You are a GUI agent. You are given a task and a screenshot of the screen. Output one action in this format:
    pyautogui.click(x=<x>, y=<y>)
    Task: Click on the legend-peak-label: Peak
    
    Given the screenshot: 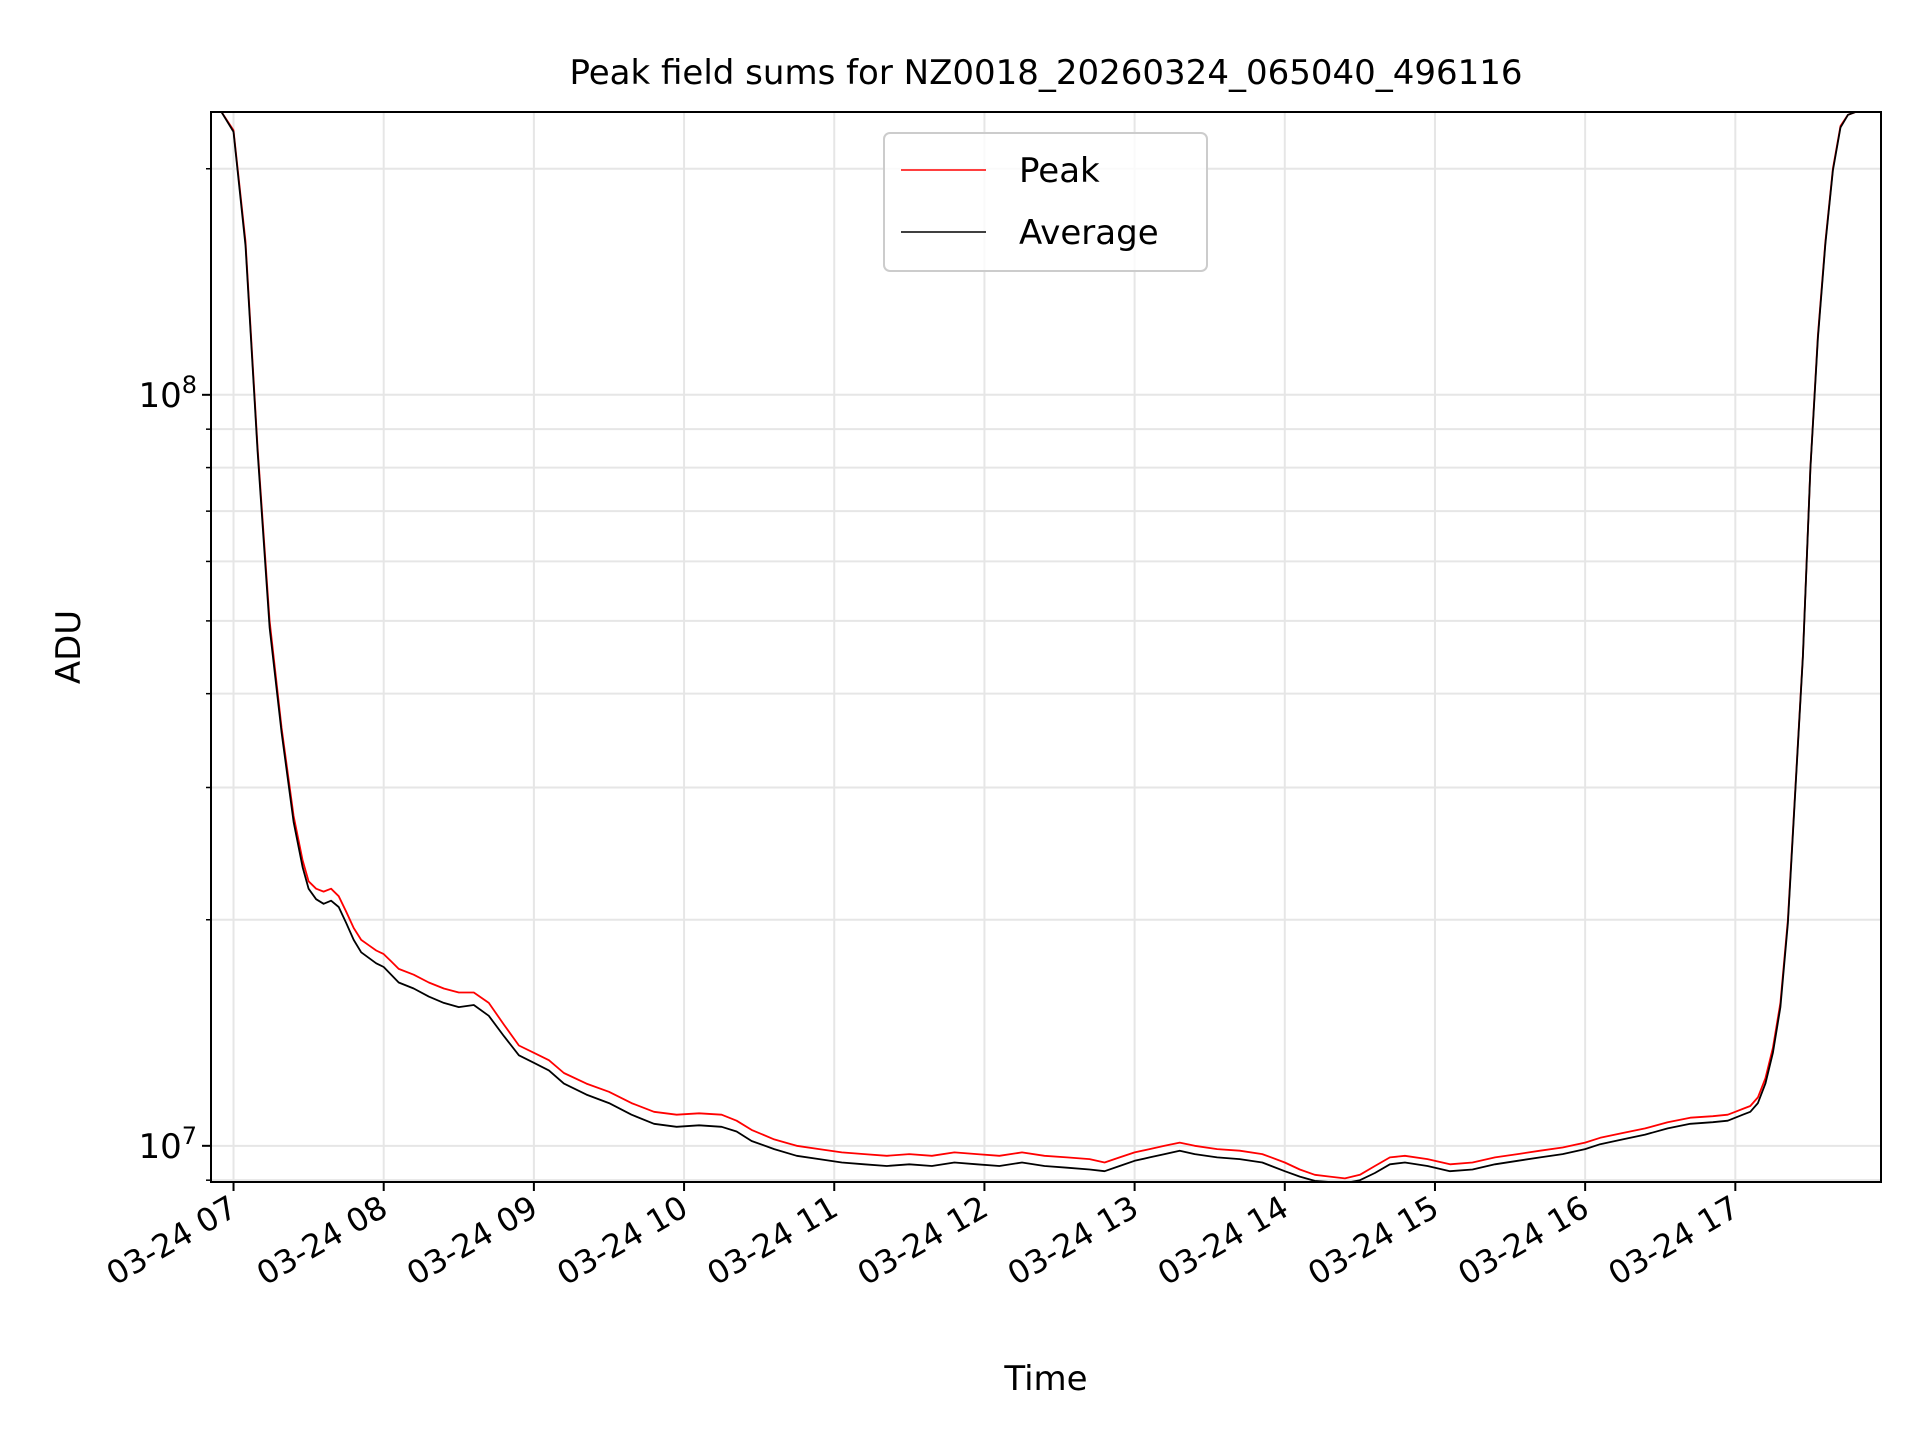 What is the action you would take?
    pyautogui.click(x=1059, y=171)
    